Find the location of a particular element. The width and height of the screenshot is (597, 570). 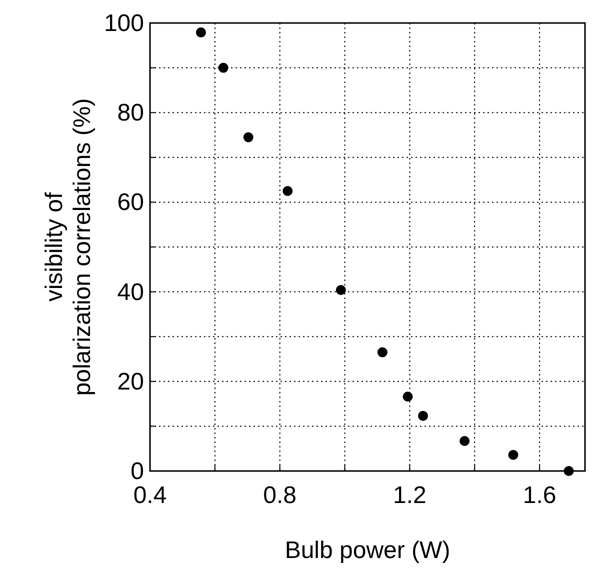

y-tick-label: 40 is located at coordinates (130, 292).